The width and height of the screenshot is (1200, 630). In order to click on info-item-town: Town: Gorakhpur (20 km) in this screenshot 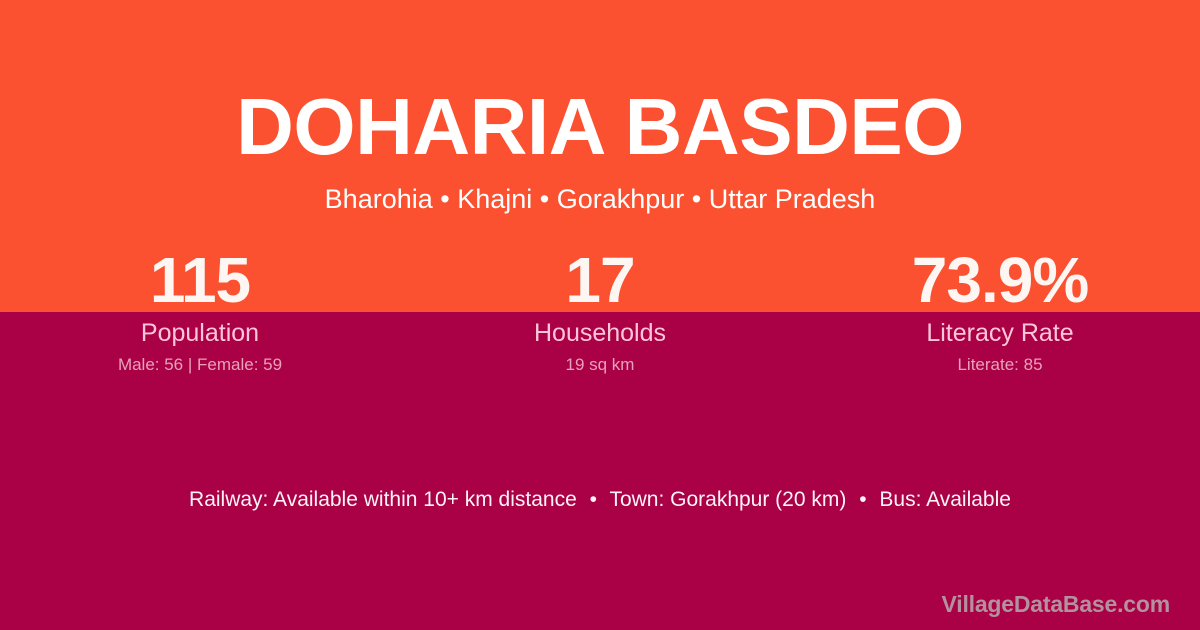, I will do `click(728, 499)`.